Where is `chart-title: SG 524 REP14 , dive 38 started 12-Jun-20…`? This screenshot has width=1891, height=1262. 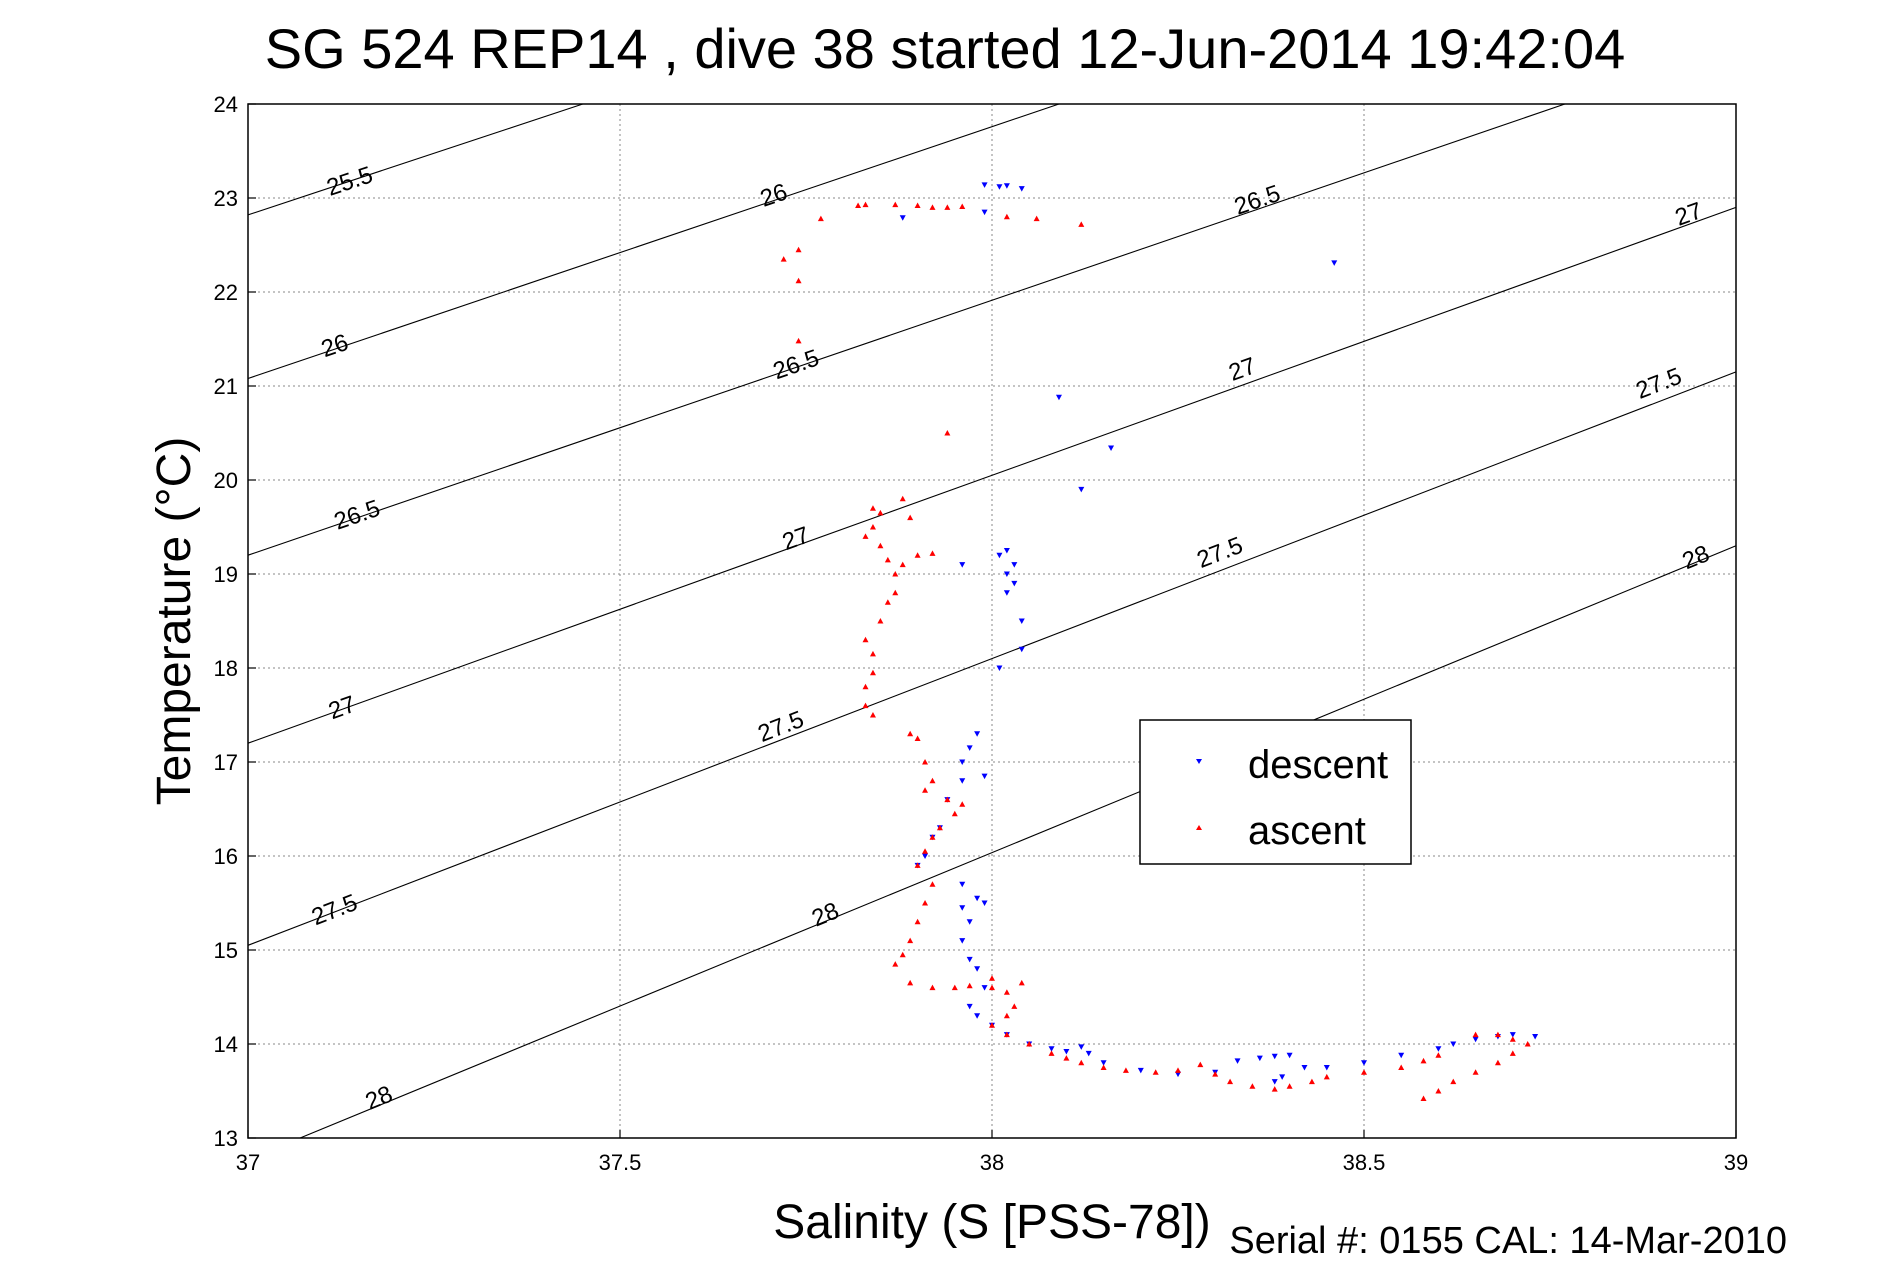 chart-title: SG 524 REP14 , dive 38 started 12-Jun-20… is located at coordinates (945, 48).